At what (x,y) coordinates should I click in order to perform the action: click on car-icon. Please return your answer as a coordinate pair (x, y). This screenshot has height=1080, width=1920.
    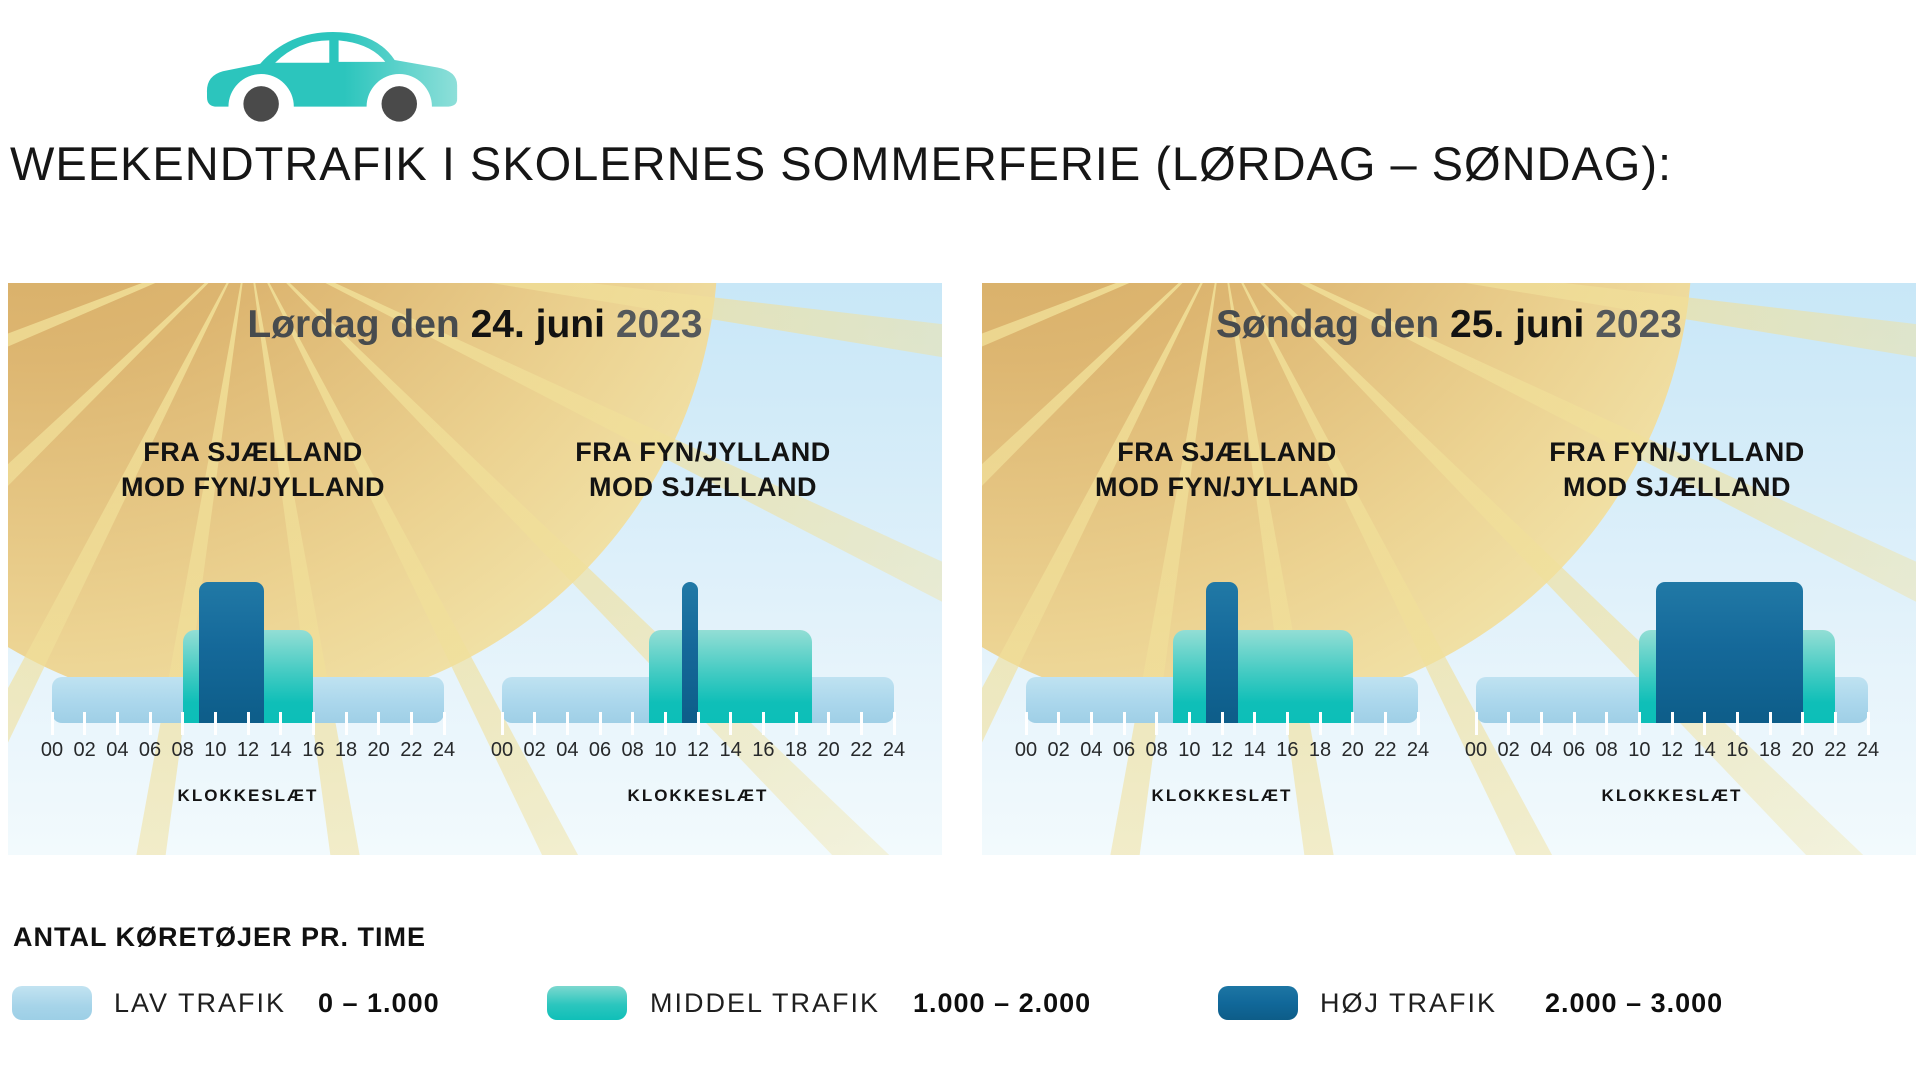
    Looking at the image, I should click on (333, 74).